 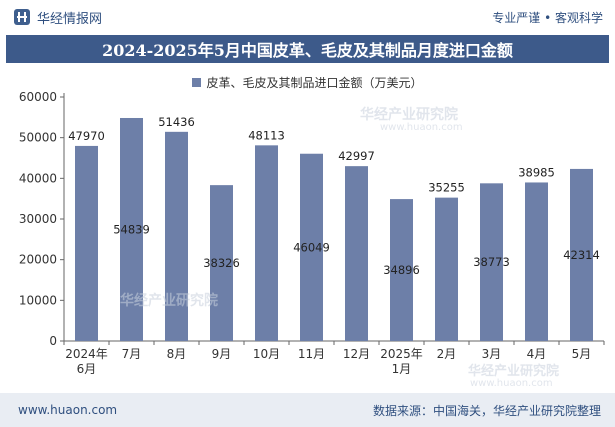 I want to click on data-label: 54839, so click(x=131, y=229).